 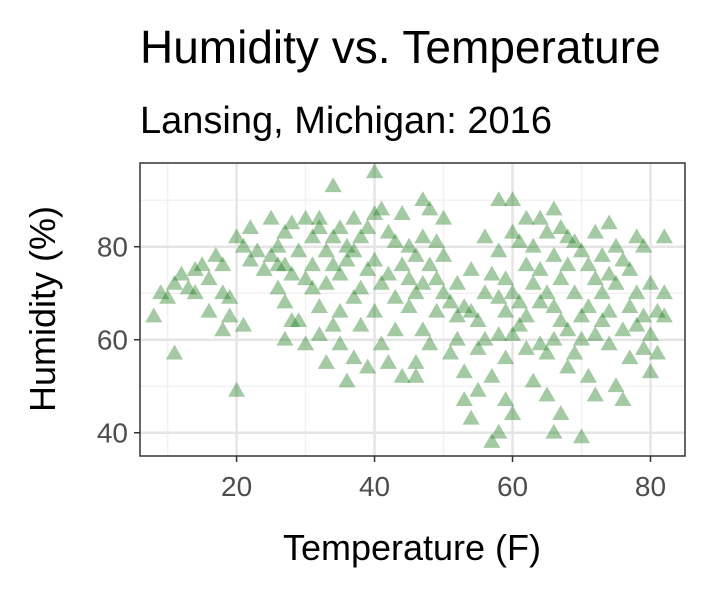 I want to click on y-axis: 40 60 80, so click(x=118, y=340).